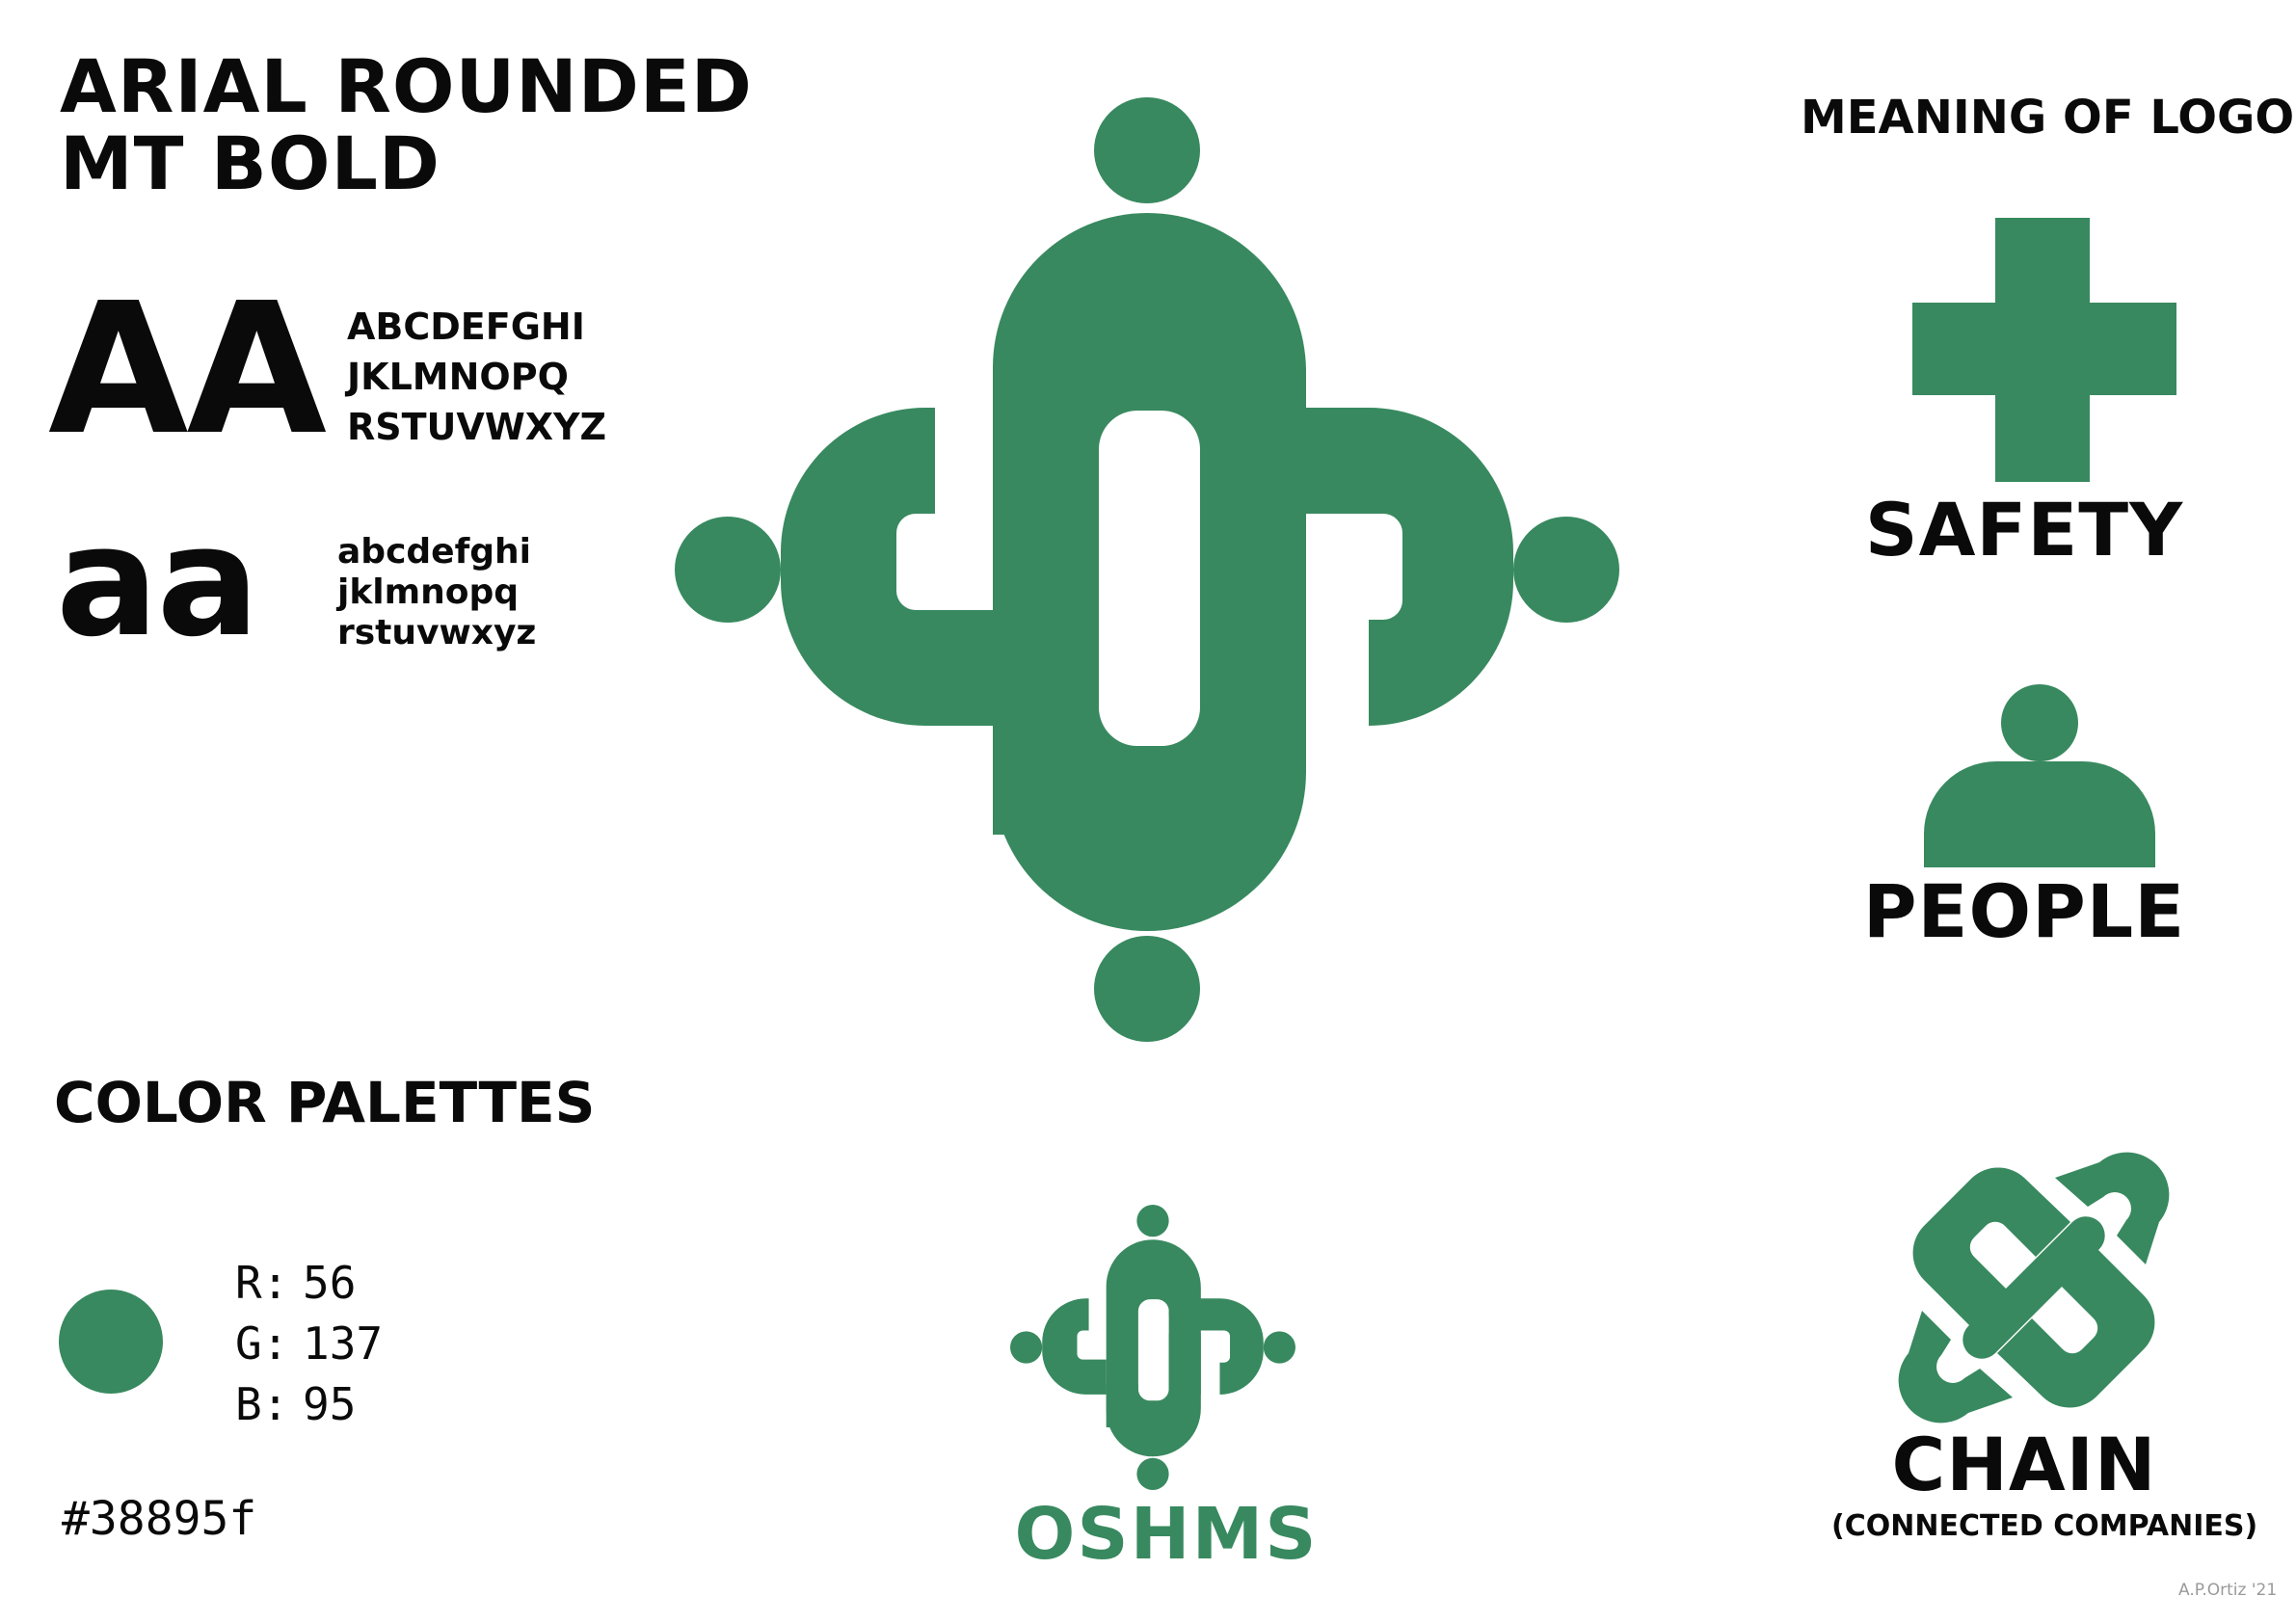 The image size is (2296, 1623). I want to click on cross-icon, so click(2044, 350).